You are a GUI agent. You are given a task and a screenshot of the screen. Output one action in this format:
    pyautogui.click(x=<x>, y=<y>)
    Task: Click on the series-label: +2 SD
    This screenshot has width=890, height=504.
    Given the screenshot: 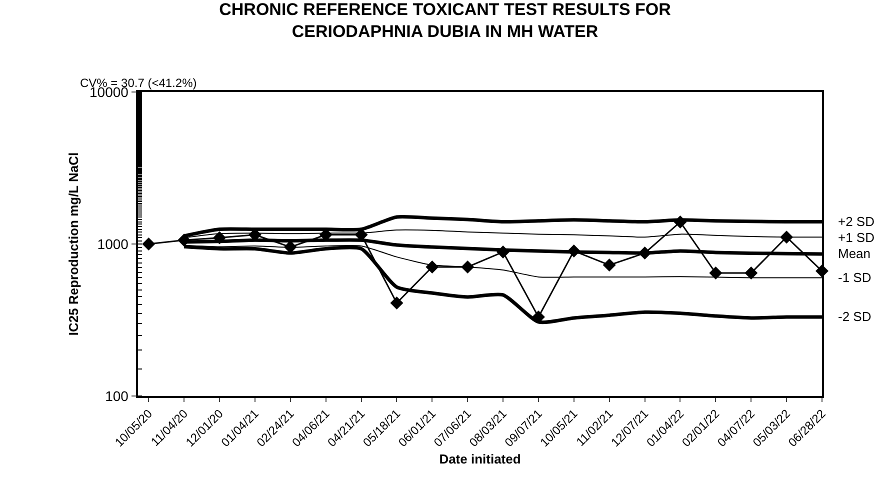 What is the action you would take?
    pyautogui.click(x=856, y=221)
    